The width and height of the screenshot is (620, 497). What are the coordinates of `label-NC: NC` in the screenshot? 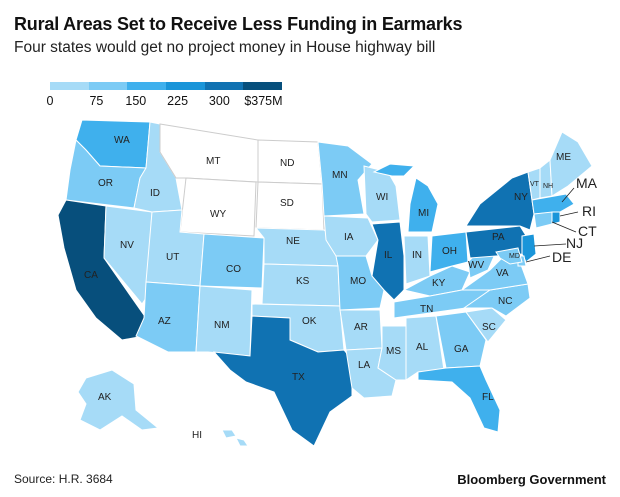 It's located at (505, 301).